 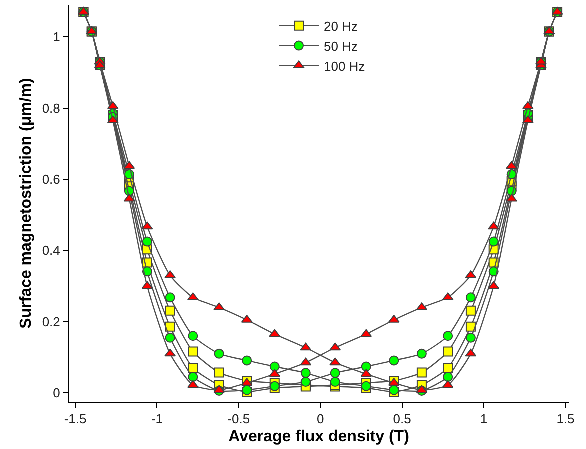 What do you see at coordinates (56, 393) in the screenshot?
I see `y-tick-label: 0` at bounding box center [56, 393].